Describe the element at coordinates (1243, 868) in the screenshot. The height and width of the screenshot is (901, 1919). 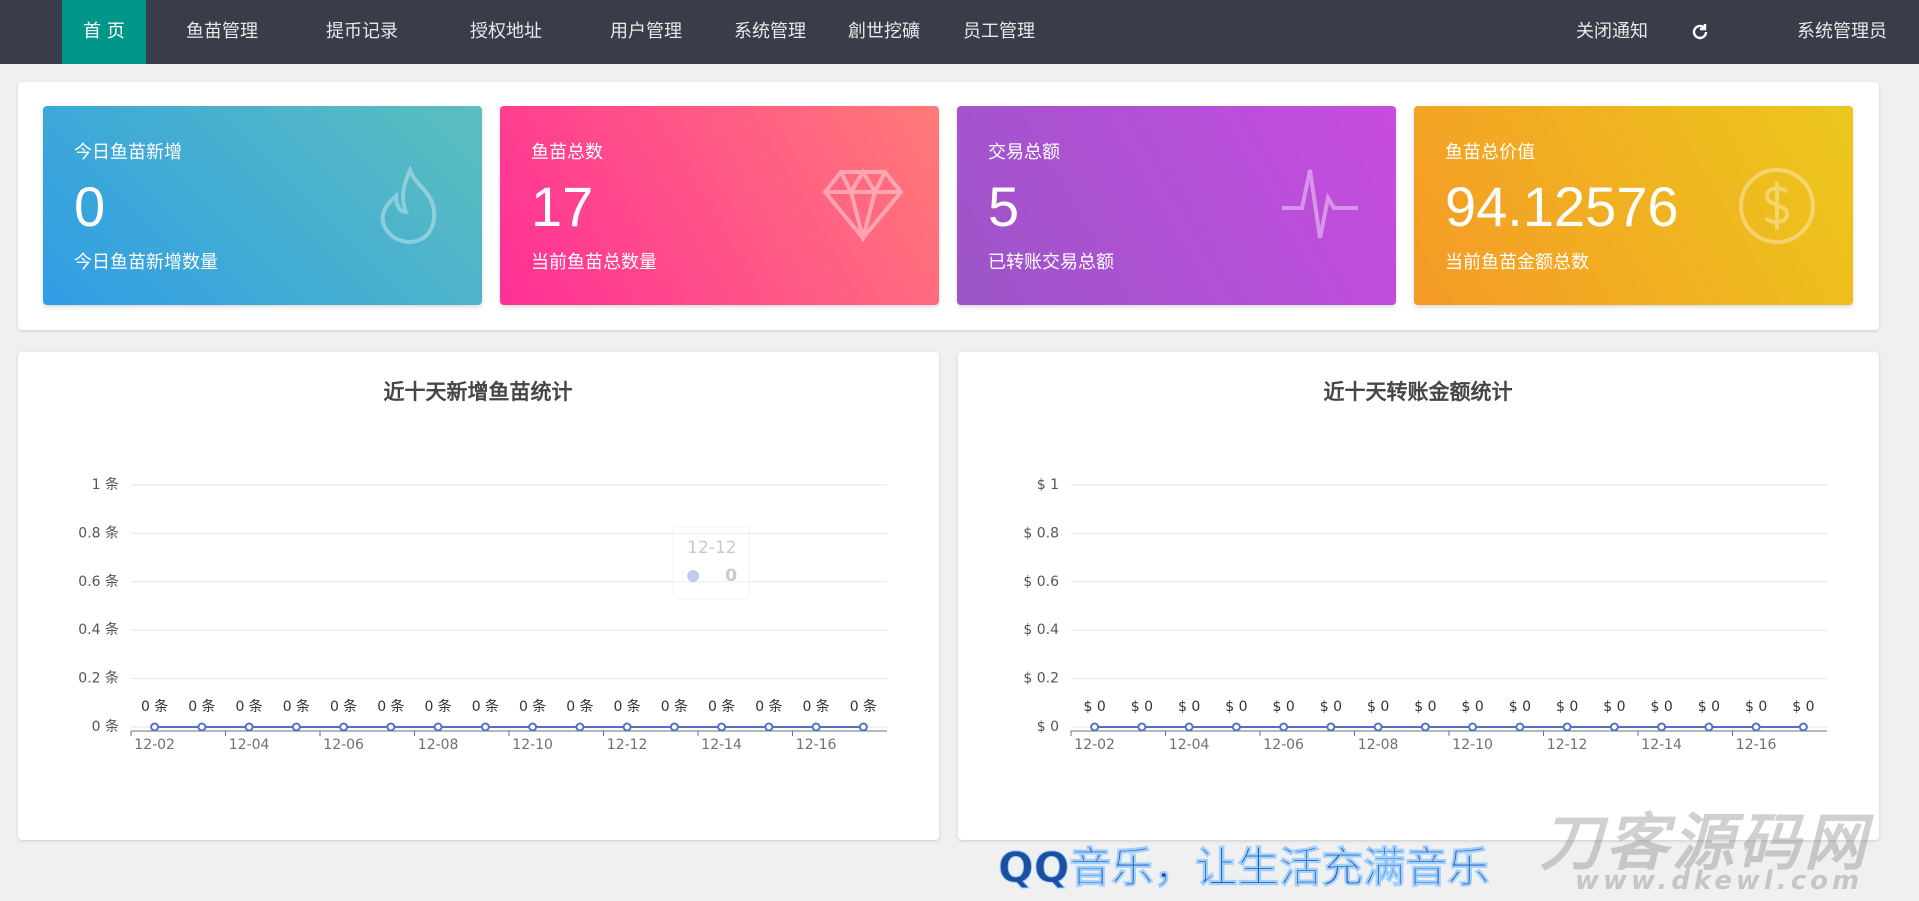
I see `watermark-slogan: QQ音乐，让生活充满音乐` at that location.